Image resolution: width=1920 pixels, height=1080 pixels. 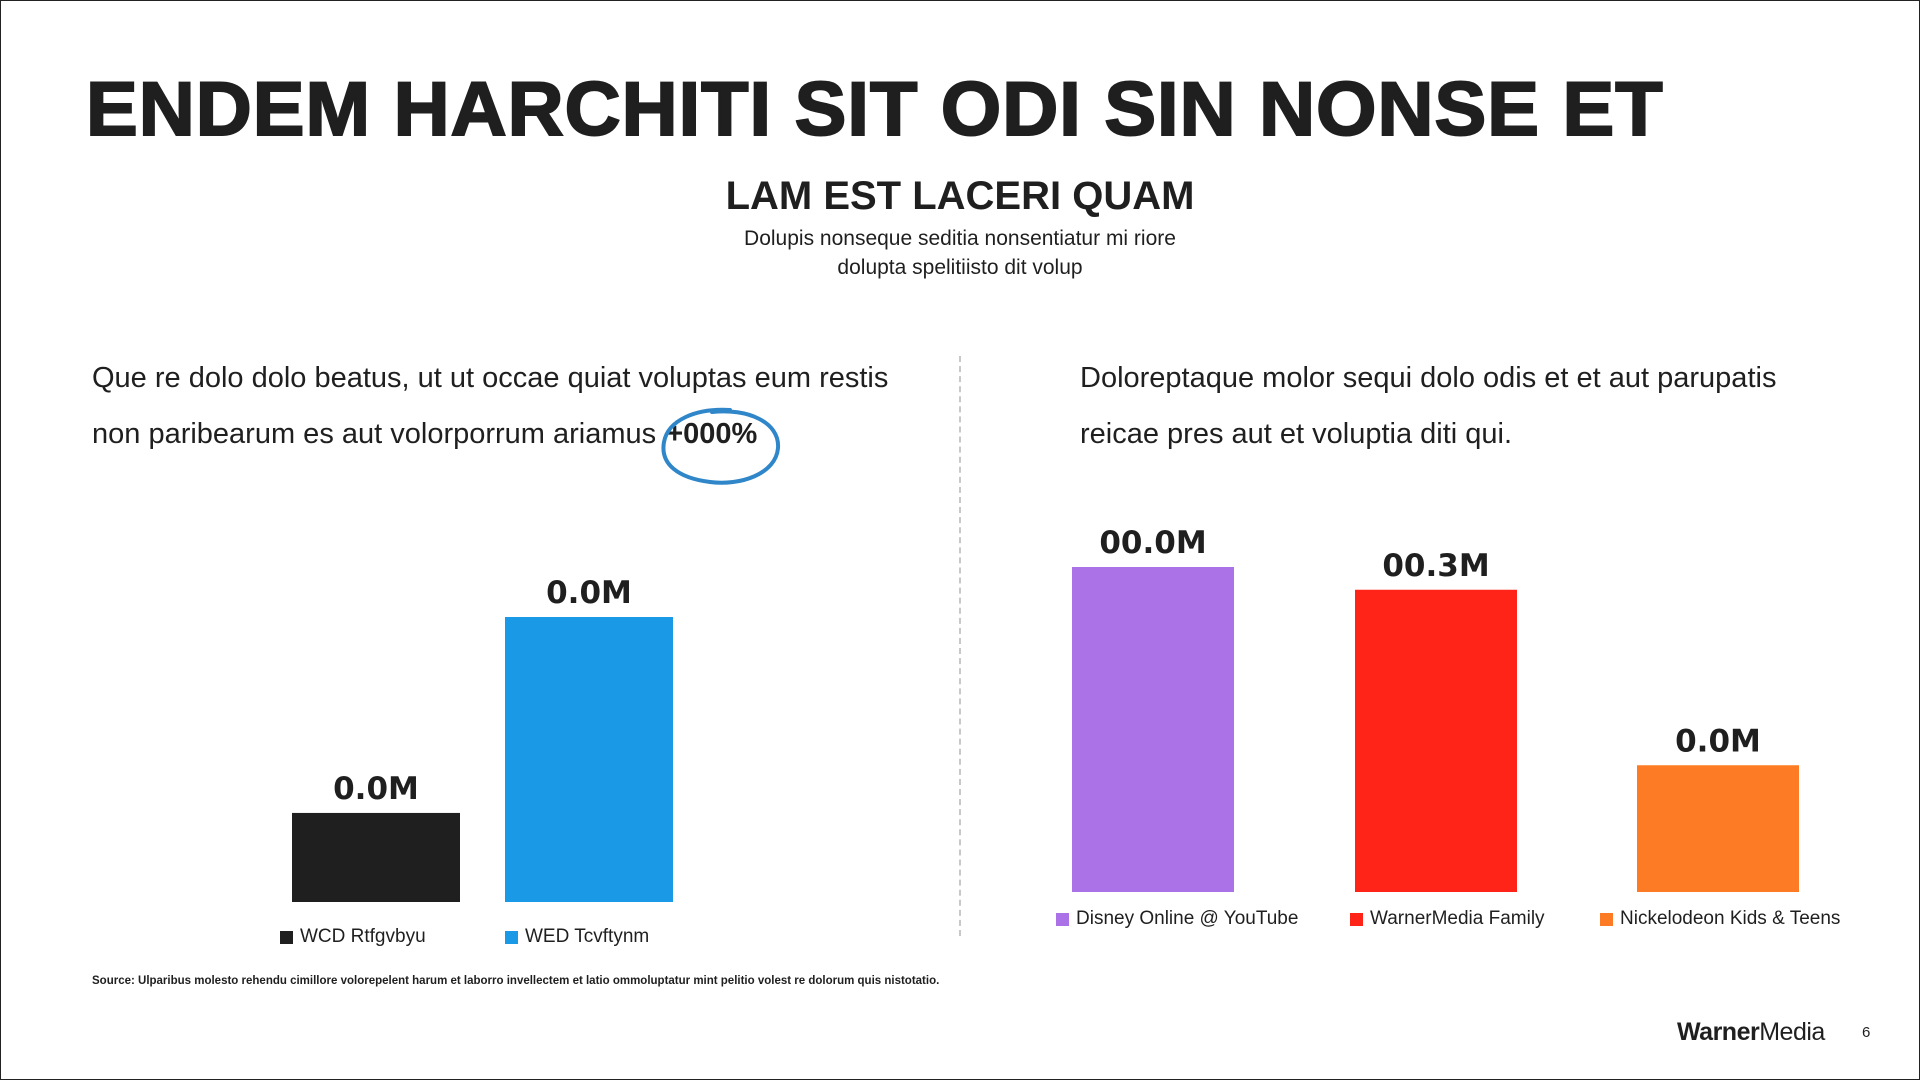 I want to click on slide-title: ENDEM HARCHITI SIT ODI SIN NONSE ET, so click(x=874, y=109).